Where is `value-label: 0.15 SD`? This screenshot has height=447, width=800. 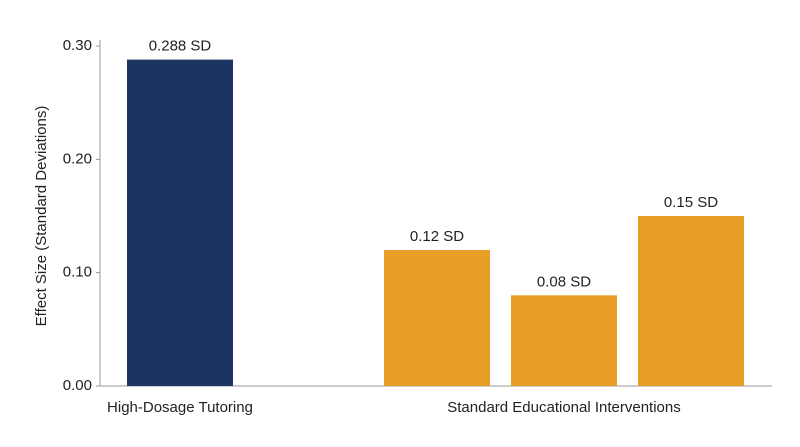 value-label: 0.15 SD is located at coordinates (691, 202).